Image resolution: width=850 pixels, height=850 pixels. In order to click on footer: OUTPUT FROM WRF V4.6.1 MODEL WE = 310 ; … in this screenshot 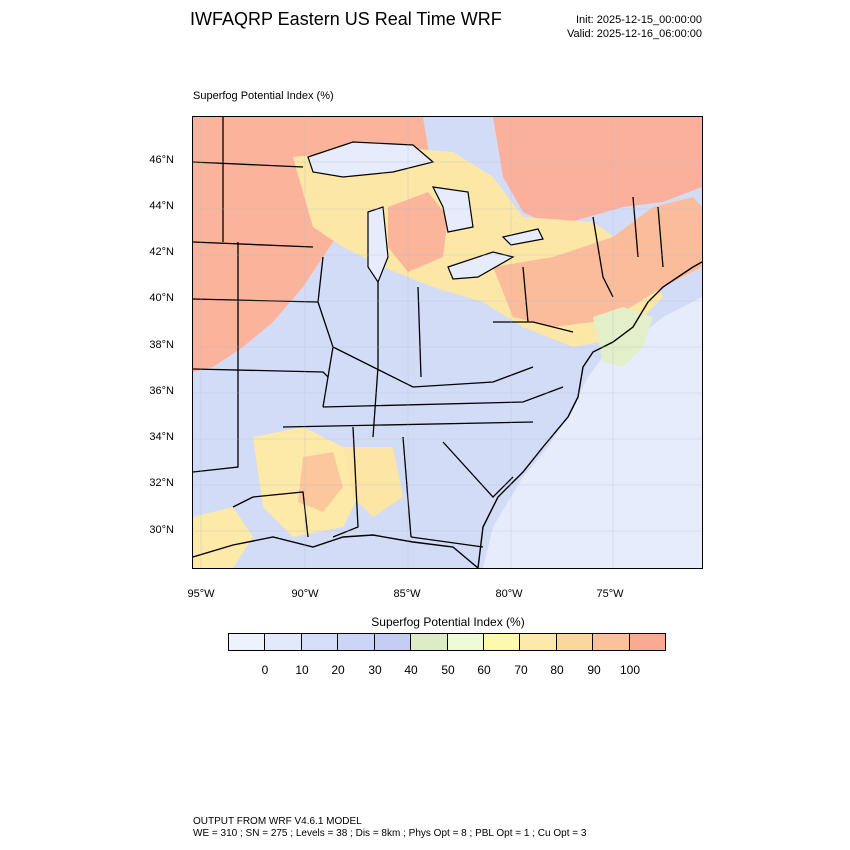, I will do `click(389, 828)`.